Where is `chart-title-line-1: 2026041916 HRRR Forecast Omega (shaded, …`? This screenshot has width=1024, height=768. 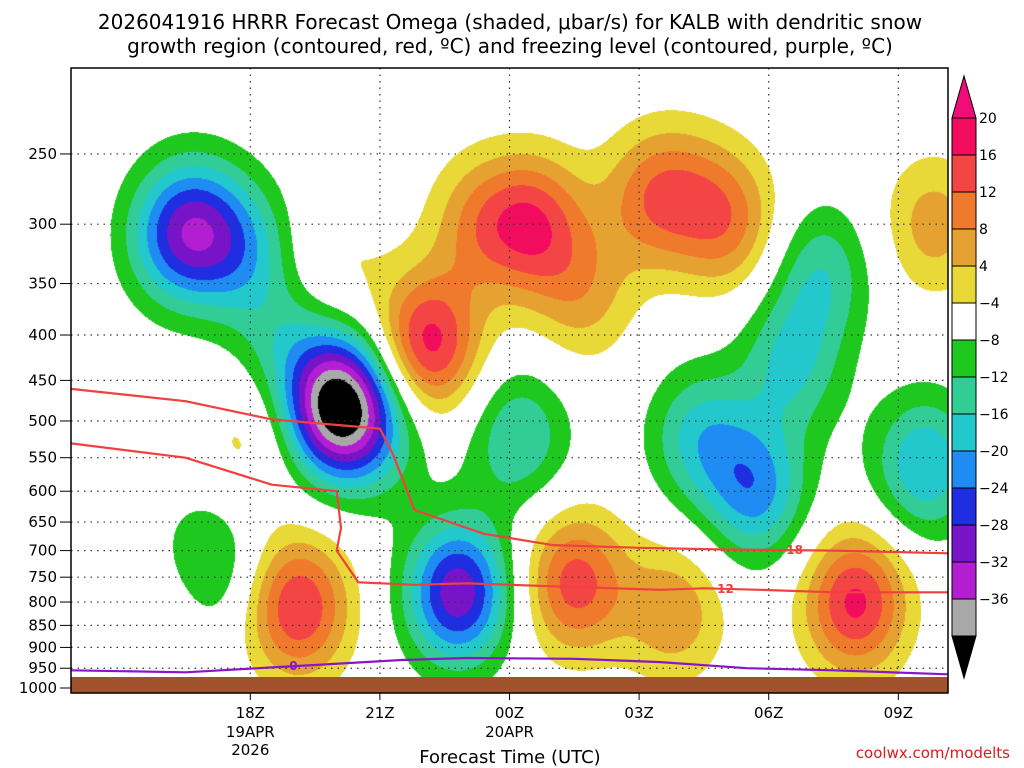
chart-title-line-1: 2026041916 HRRR Forecast Omega (shaded, … is located at coordinates (510, 22).